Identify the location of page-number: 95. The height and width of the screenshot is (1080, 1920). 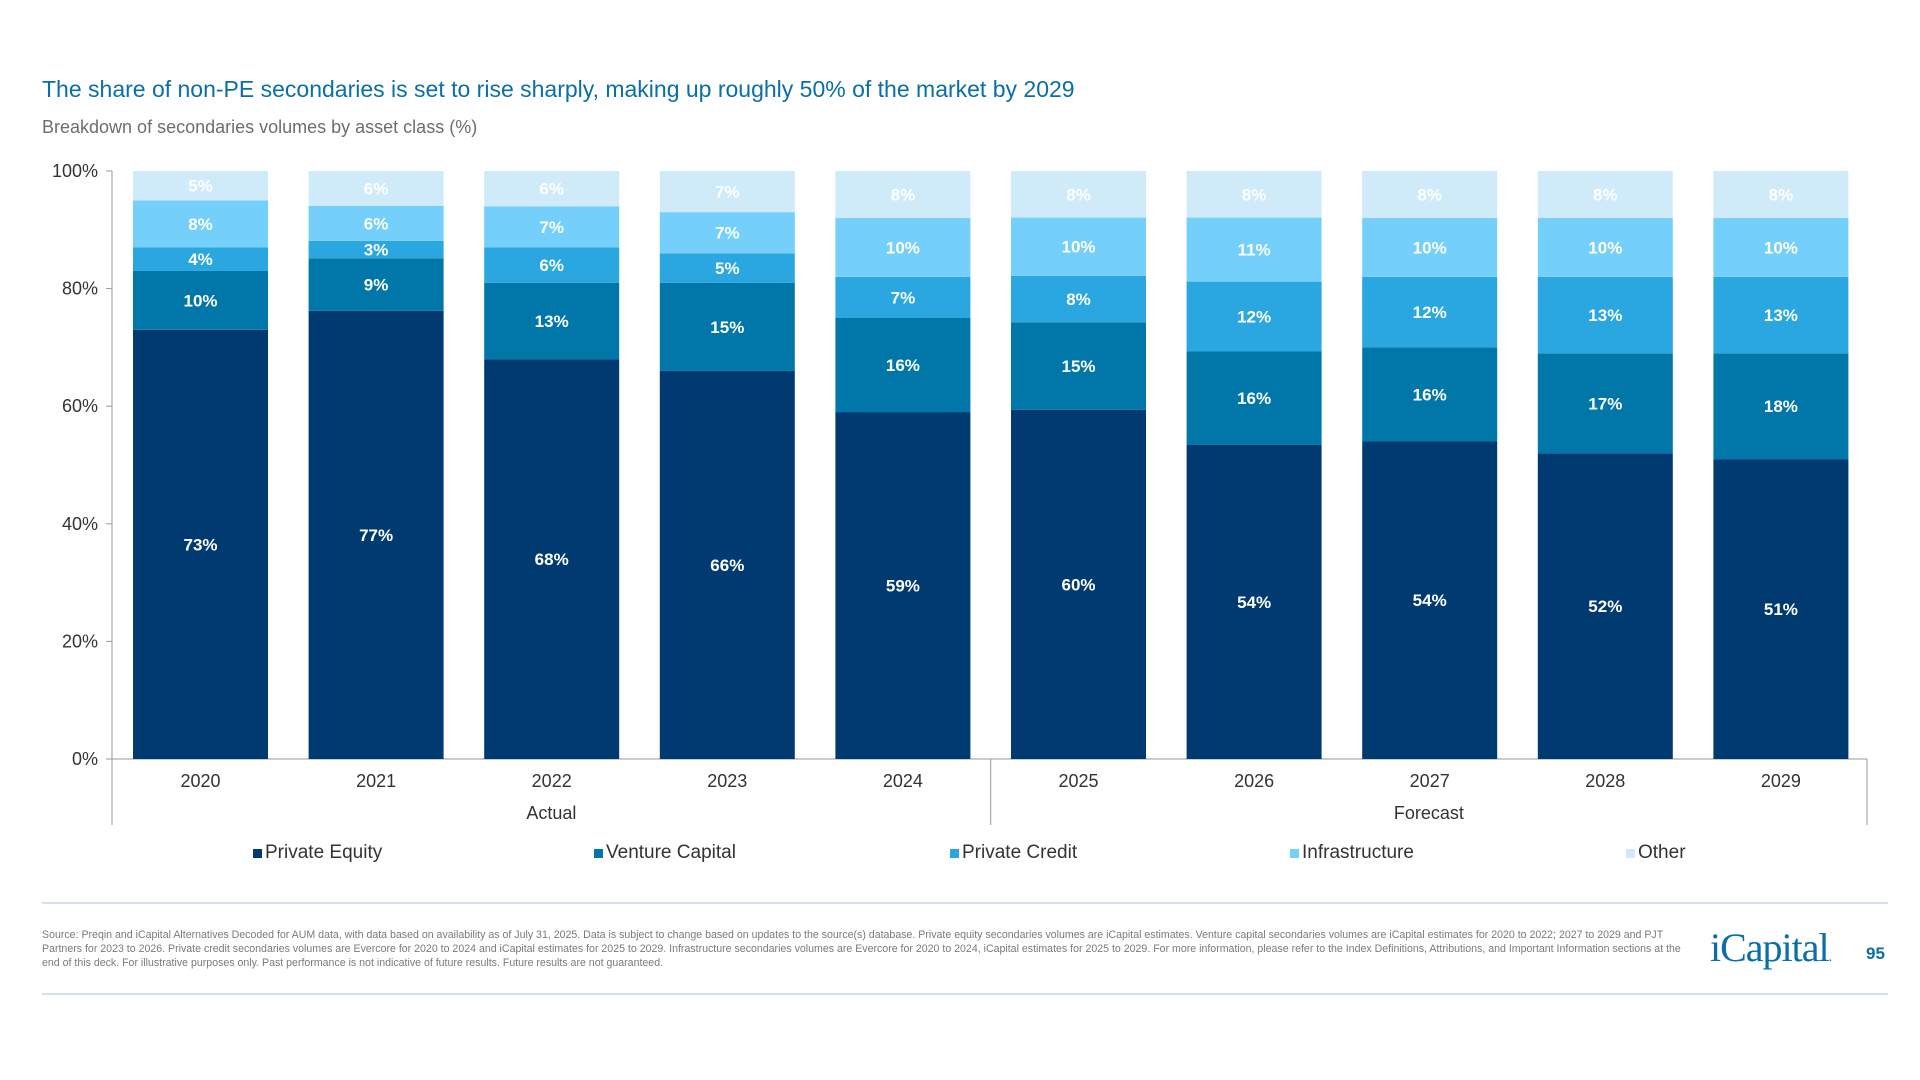
(1875, 953).